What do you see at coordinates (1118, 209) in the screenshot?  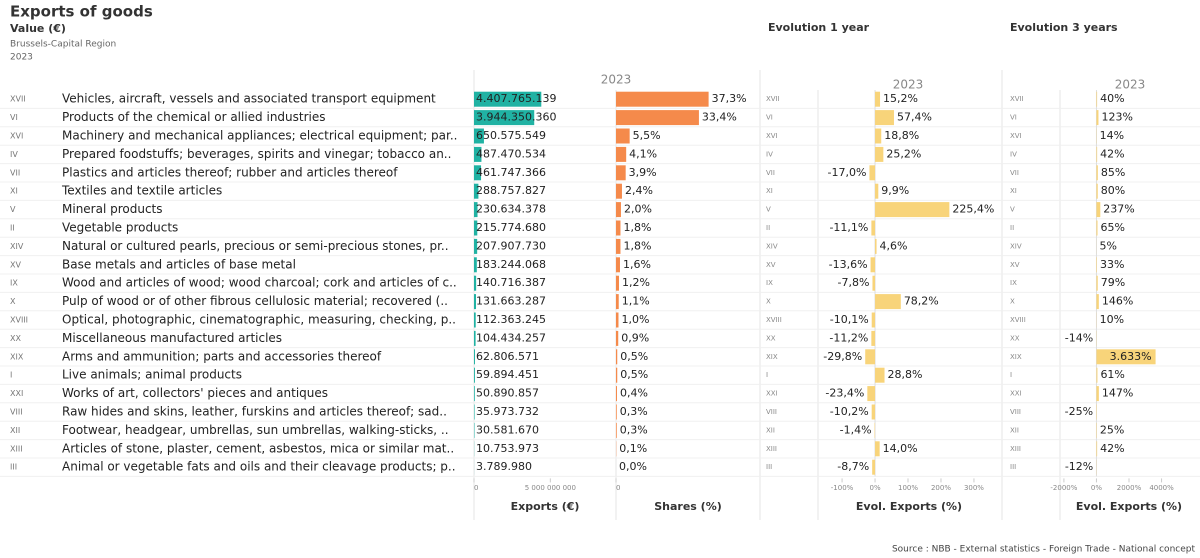 I see `value-label: 237%` at bounding box center [1118, 209].